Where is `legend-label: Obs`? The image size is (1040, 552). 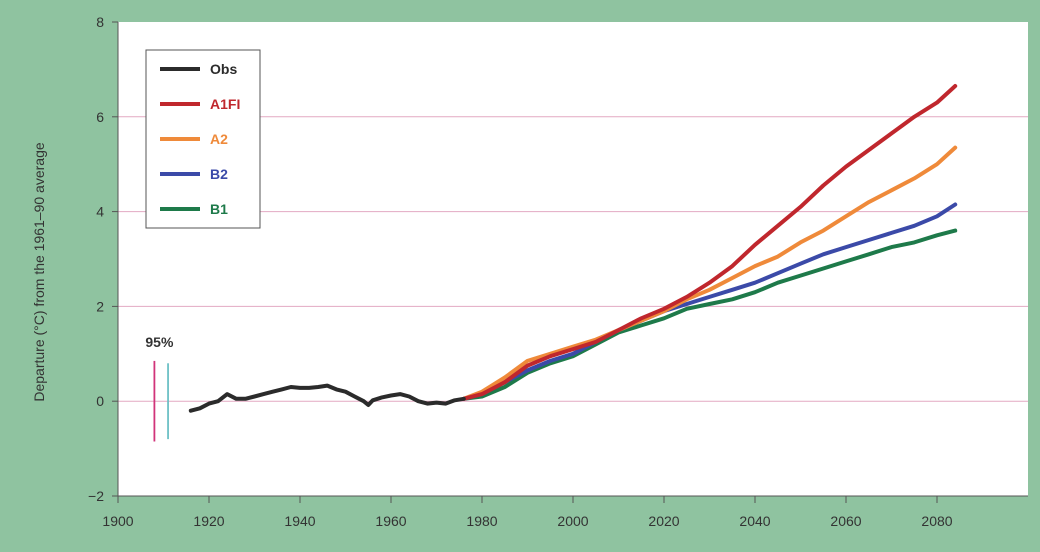 legend-label: Obs is located at coordinates (223, 69).